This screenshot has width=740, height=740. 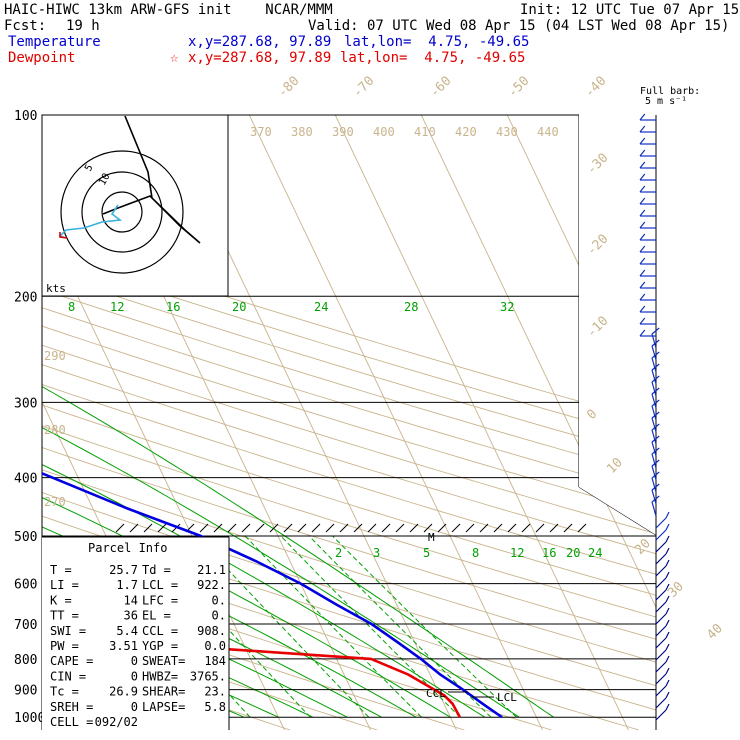 What do you see at coordinates (134, 676) in the screenshot?
I see `parcel-cell: 0` at bounding box center [134, 676].